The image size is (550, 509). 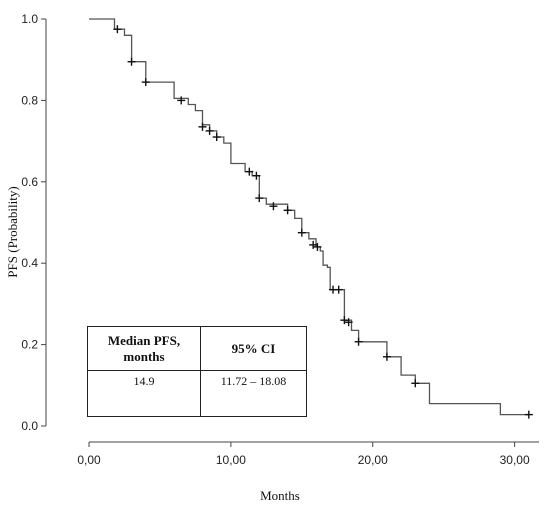 I want to click on y-tick-label: 1.0, so click(x=29, y=19).